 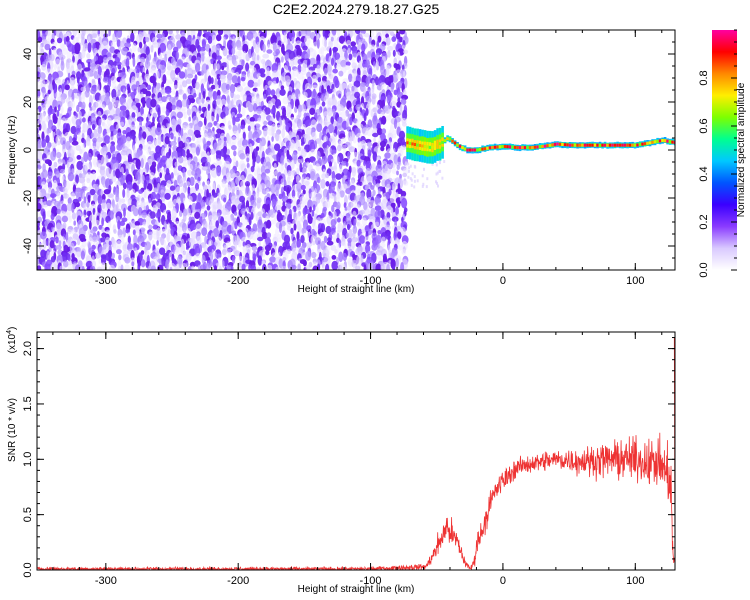 What do you see at coordinates (635, 281) in the screenshot?
I see `x-tick-label: 100` at bounding box center [635, 281].